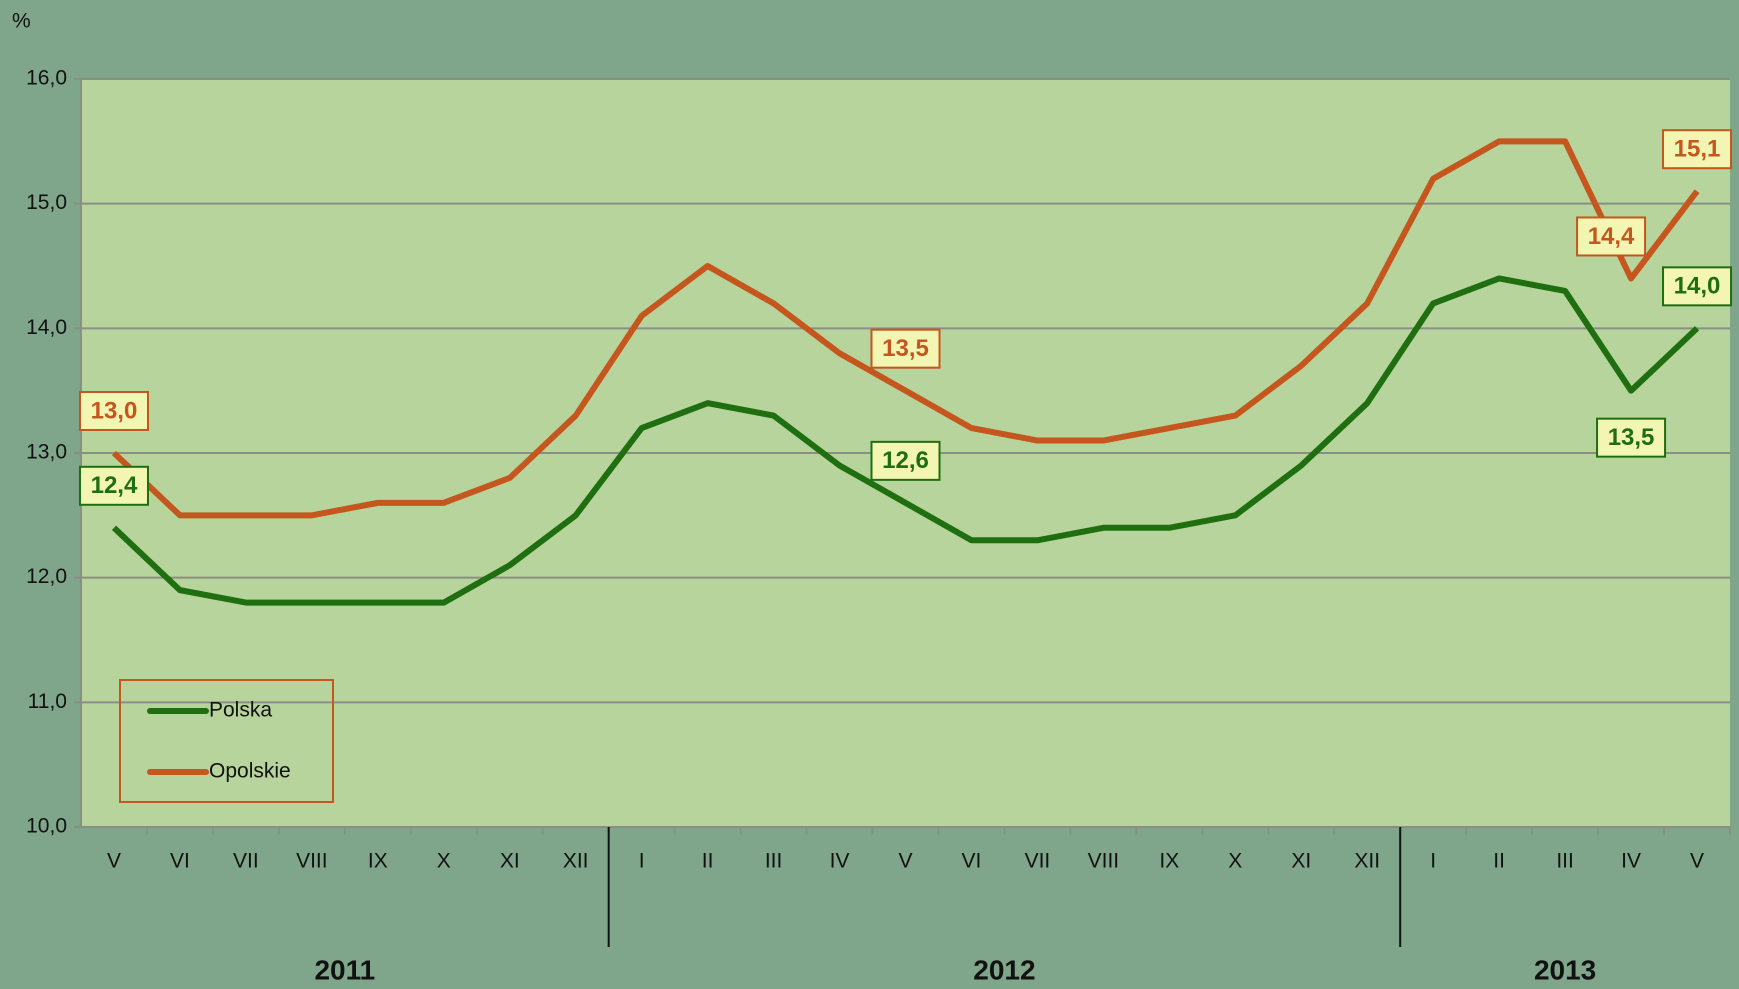 The image size is (1739, 989). I want to click on y-tick-label: 15,0, so click(46, 202).